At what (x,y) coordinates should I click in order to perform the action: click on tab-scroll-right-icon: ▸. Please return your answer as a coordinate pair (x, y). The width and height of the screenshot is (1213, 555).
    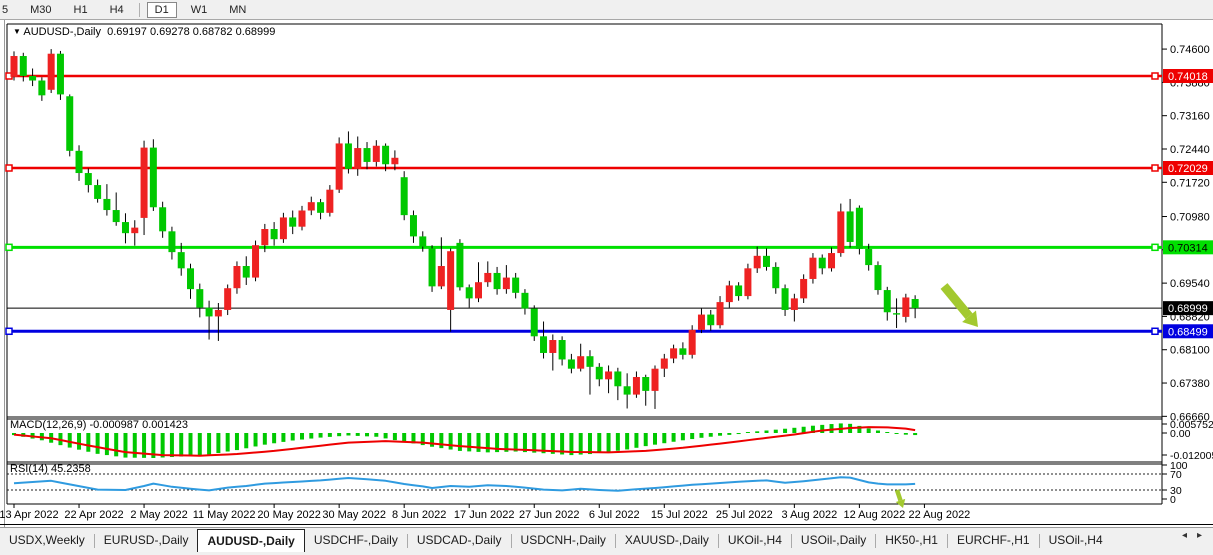
    Looking at the image, I should click on (1199, 535).